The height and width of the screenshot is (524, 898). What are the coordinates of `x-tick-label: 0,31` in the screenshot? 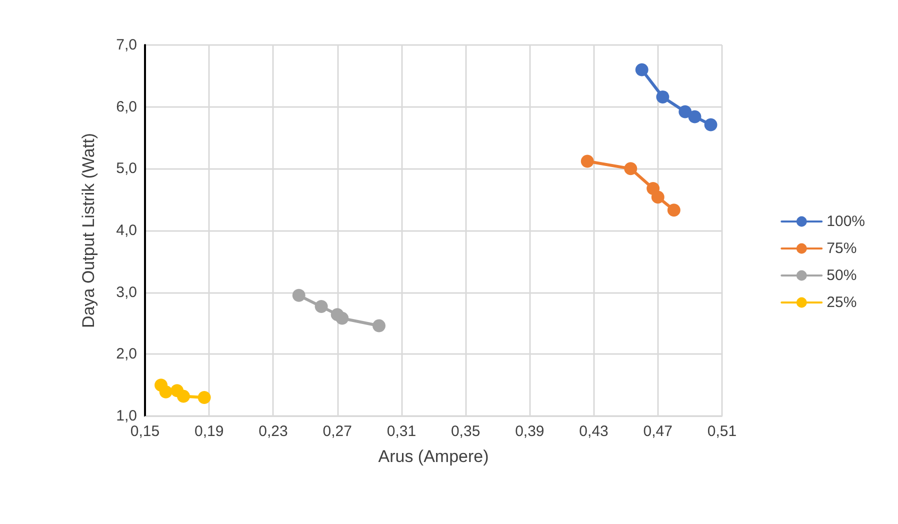 It's located at (401, 431).